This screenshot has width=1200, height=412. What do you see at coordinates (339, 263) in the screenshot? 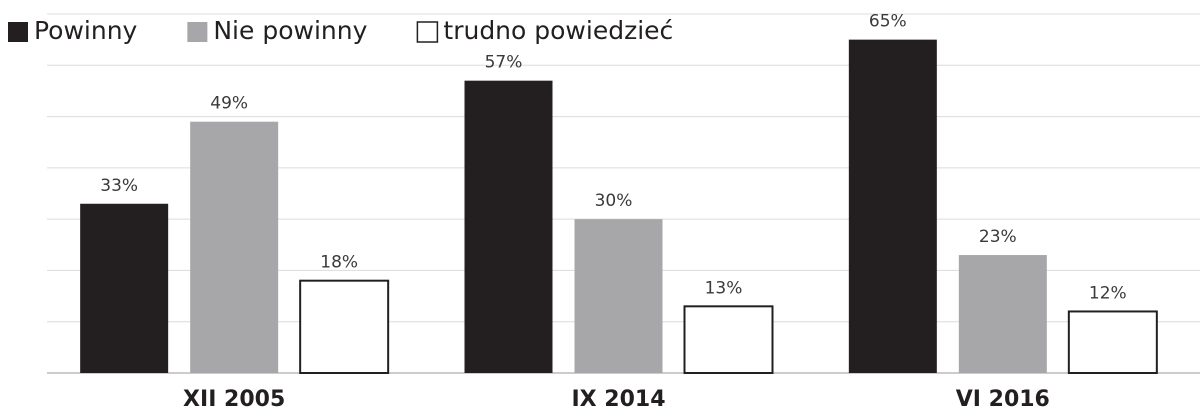
I see `value-label: 18%` at bounding box center [339, 263].